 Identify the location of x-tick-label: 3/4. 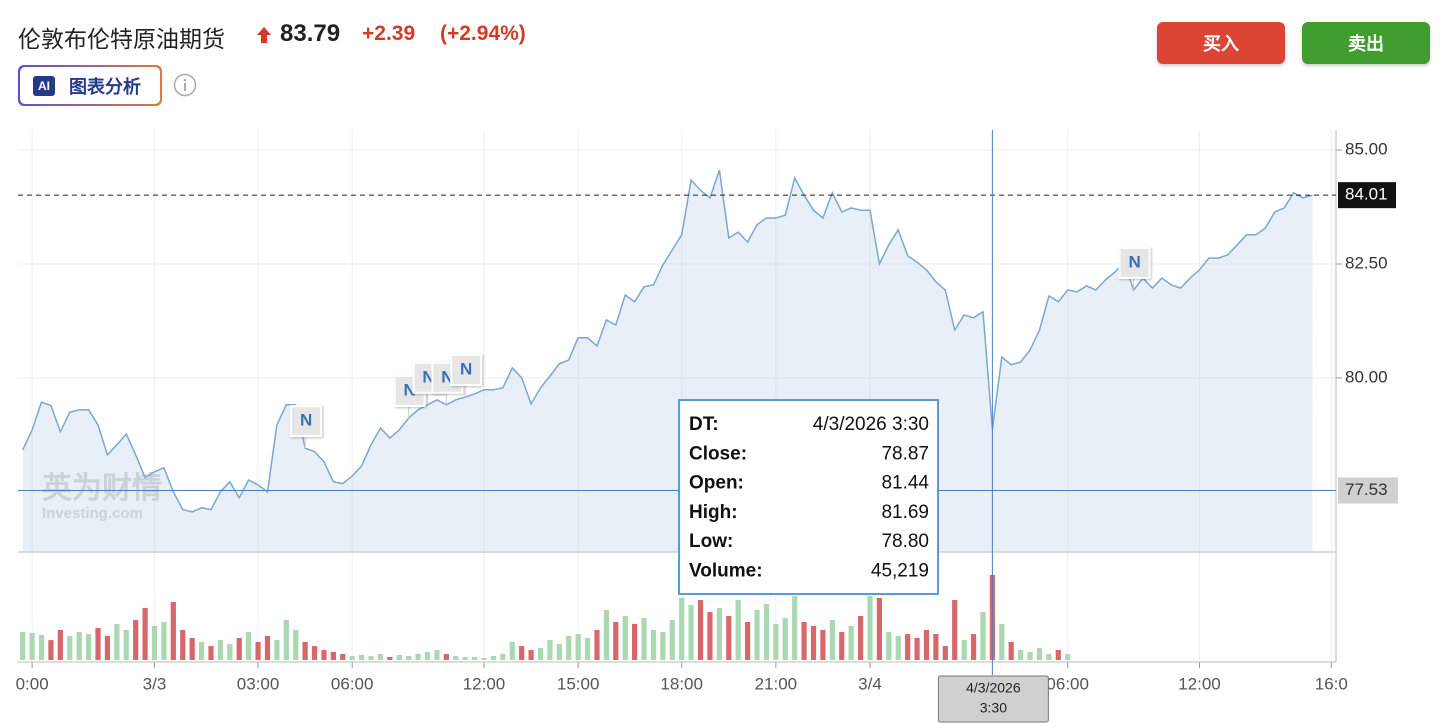
(870, 683).